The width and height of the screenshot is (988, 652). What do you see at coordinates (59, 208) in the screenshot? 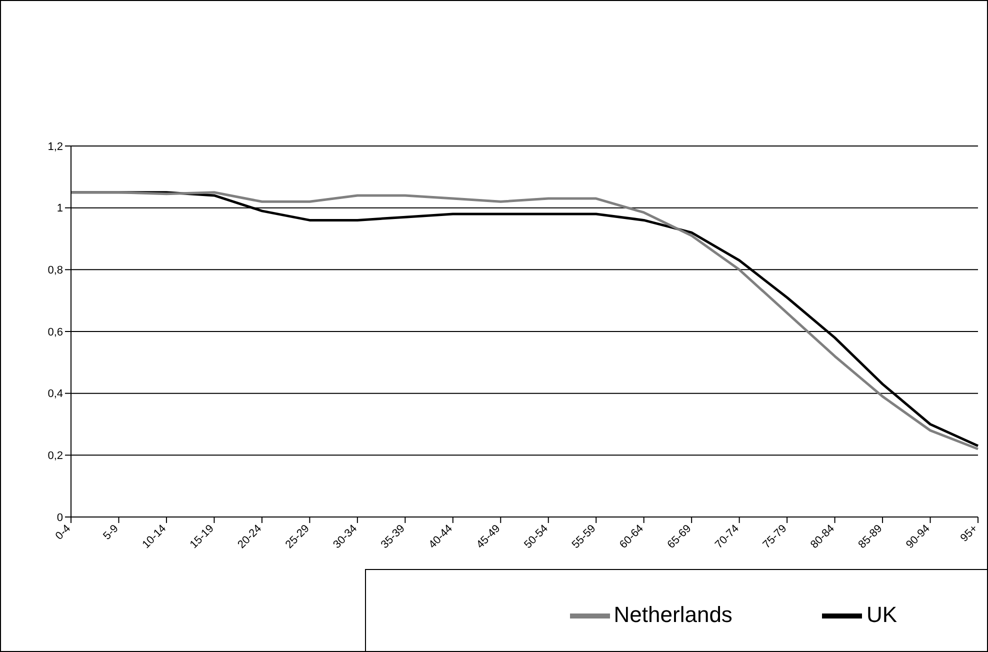
I see `y-tick-label: 1` at bounding box center [59, 208].